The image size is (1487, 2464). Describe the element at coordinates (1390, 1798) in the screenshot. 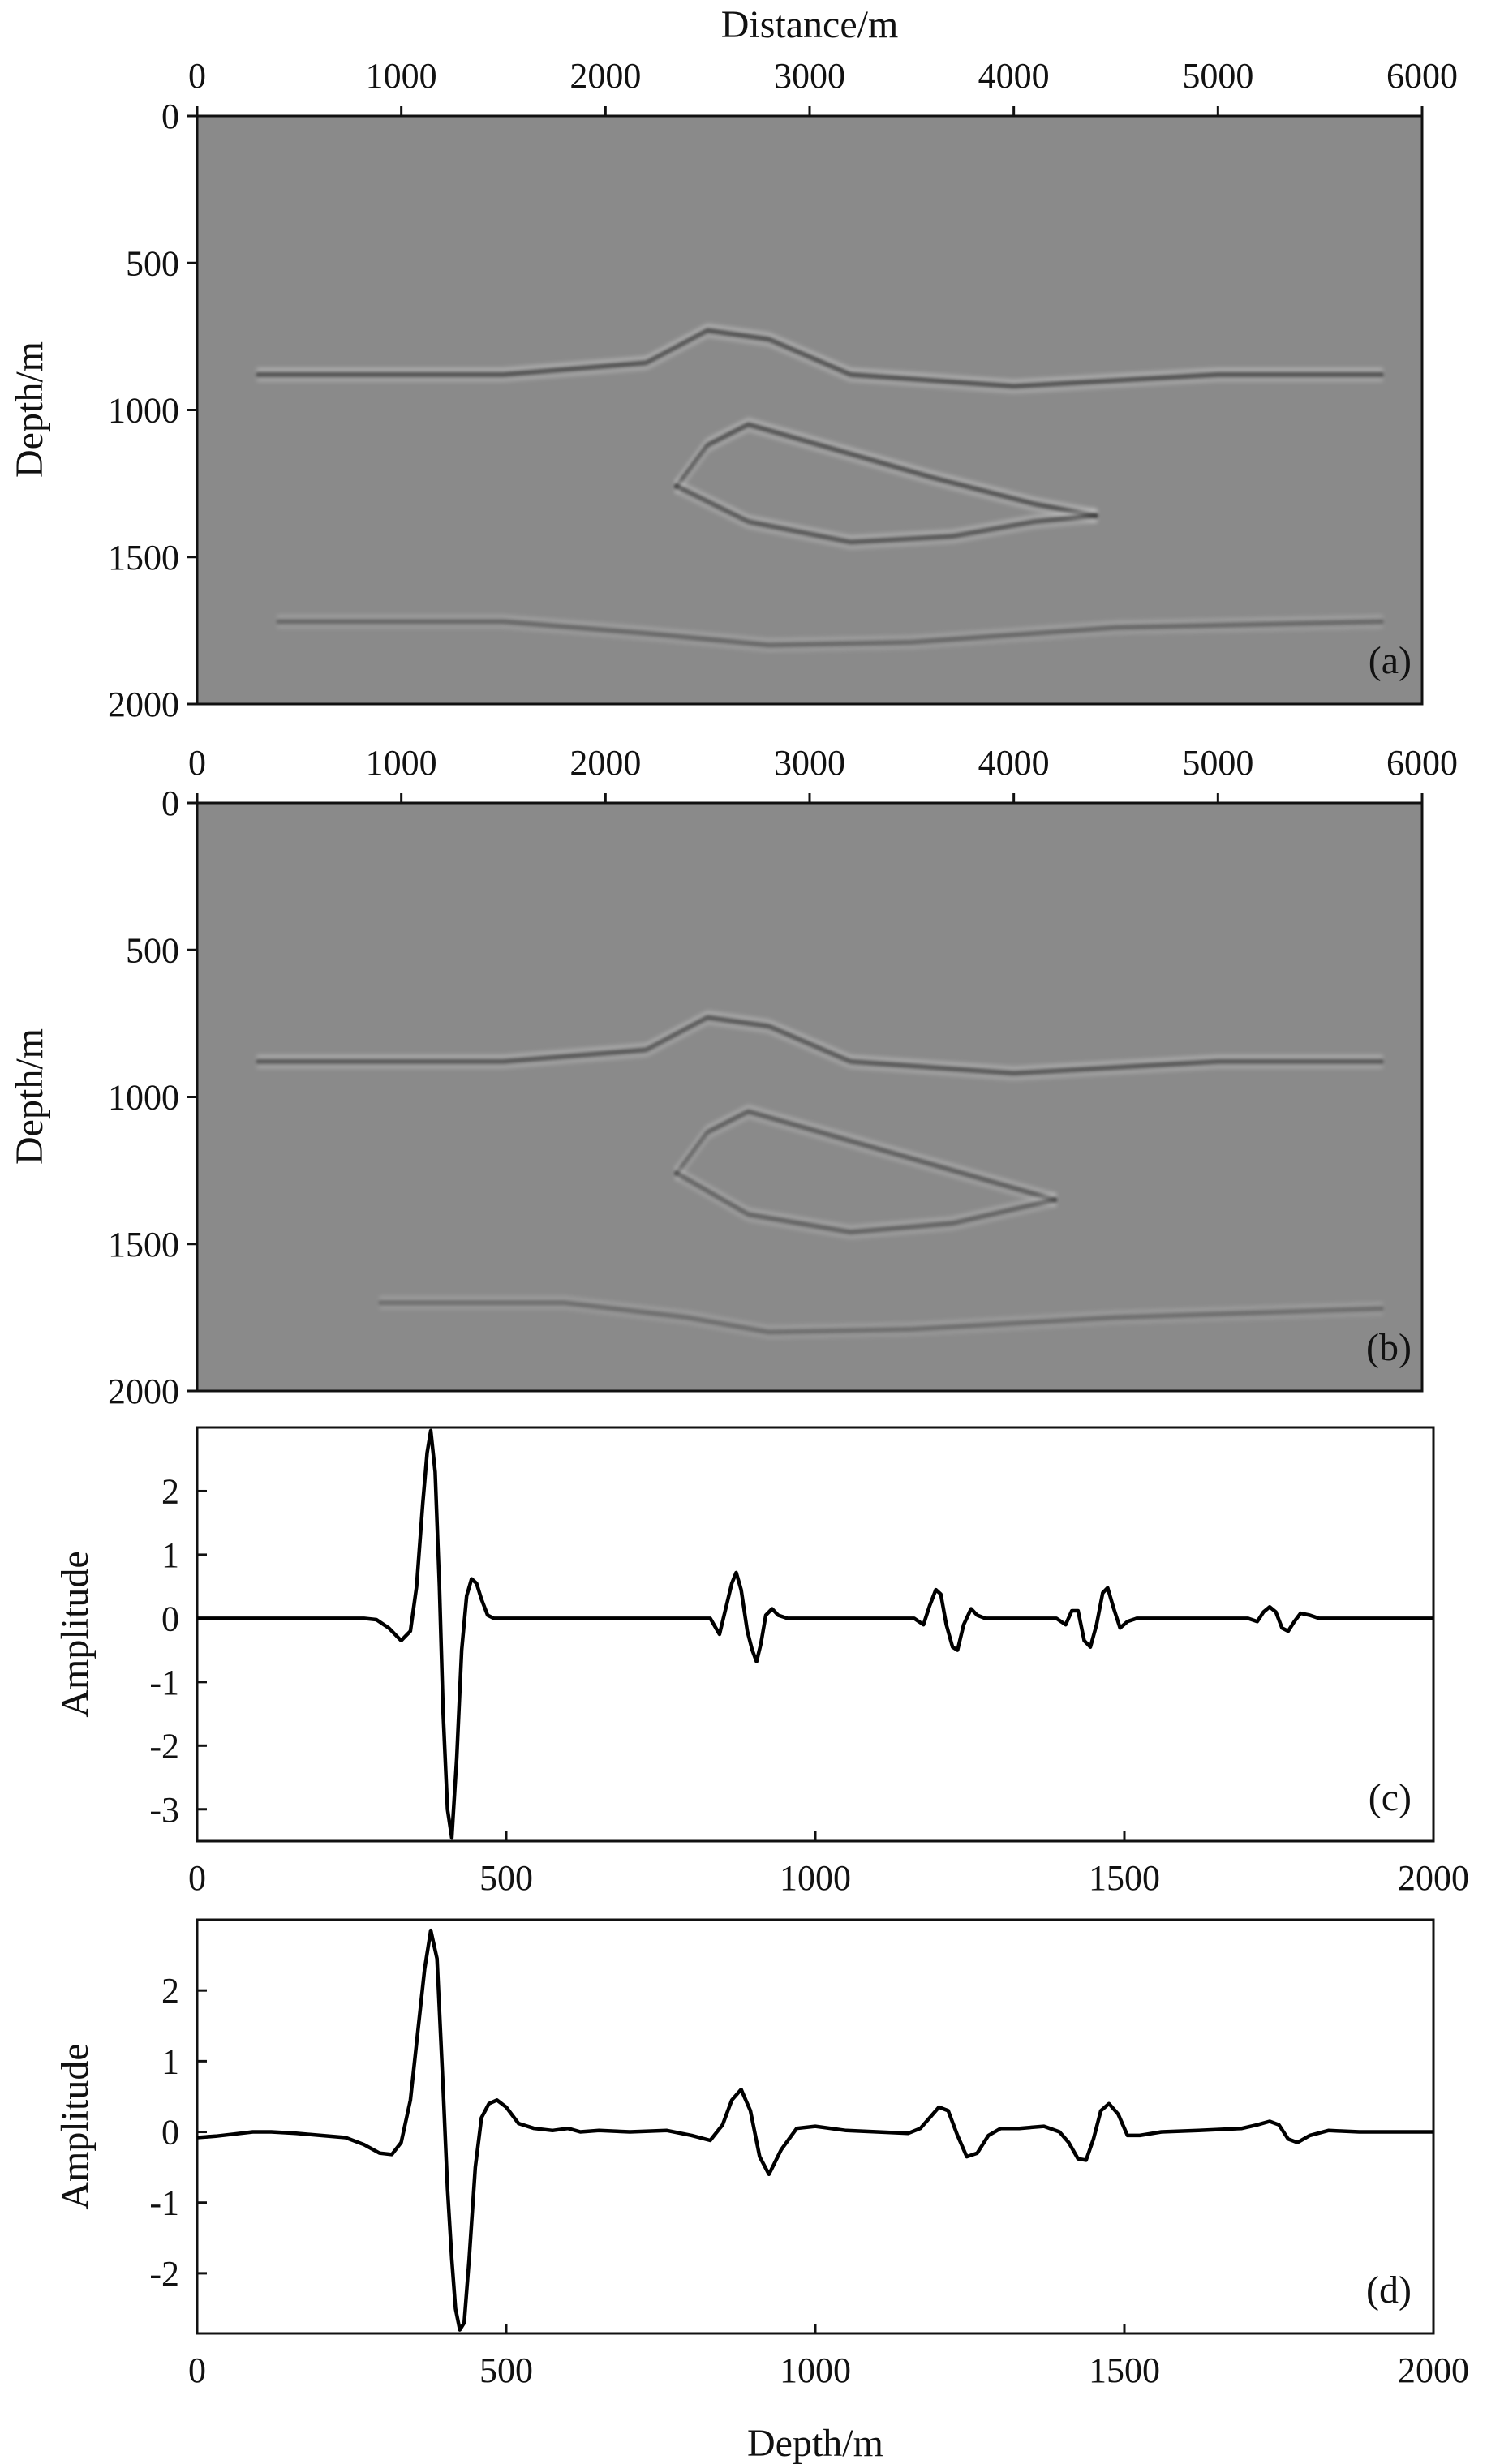

I see `panel-c-label: (c)` at that location.